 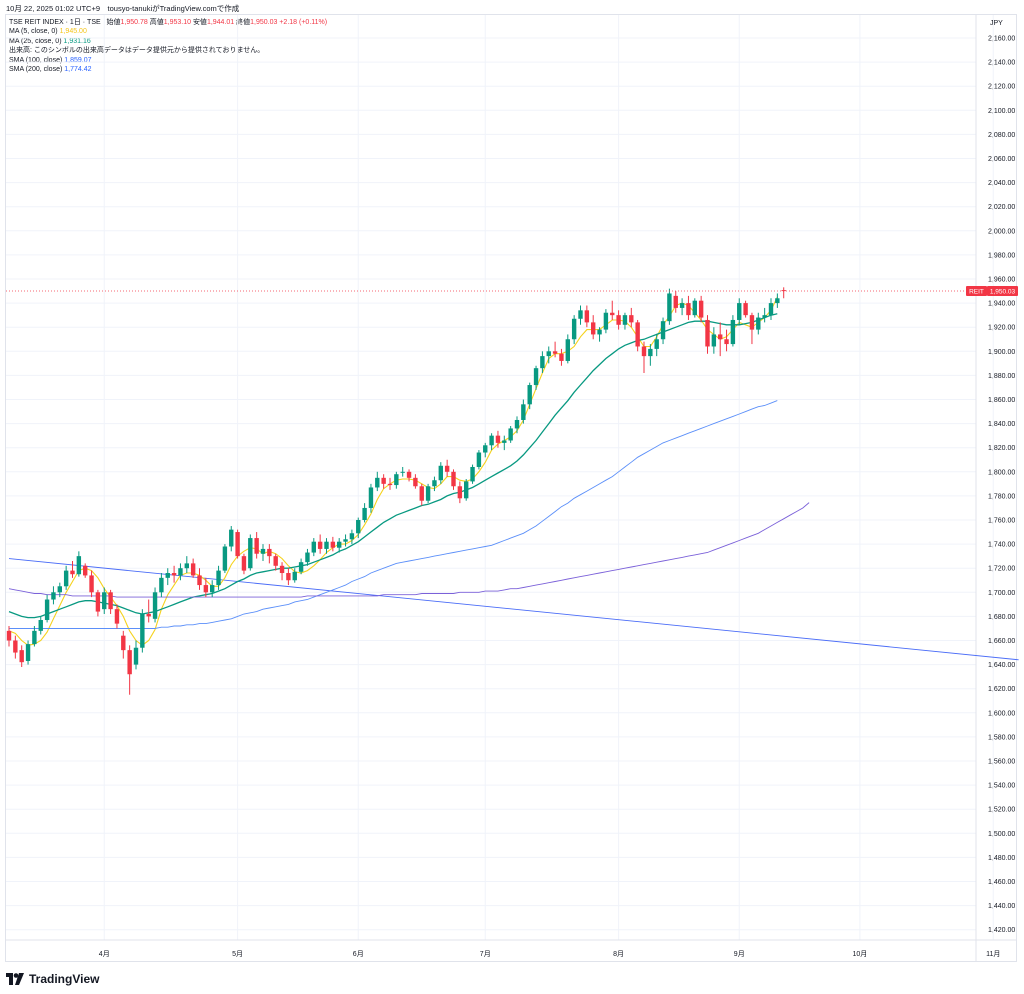 I want to click on high-value: 1,953.10, so click(x=177, y=22).